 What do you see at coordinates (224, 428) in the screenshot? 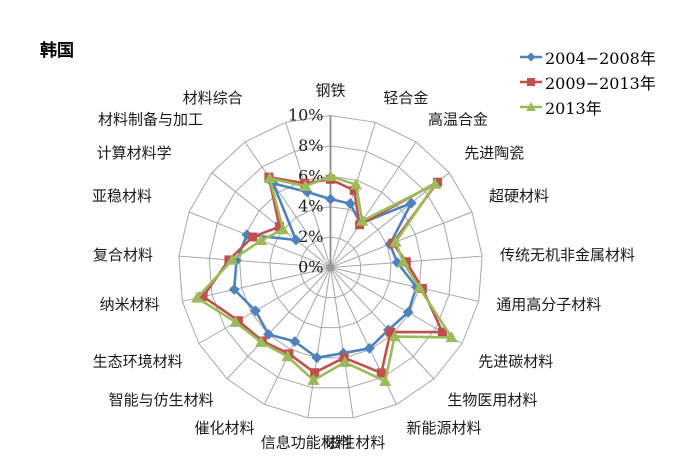
I see `axis-label-12: 催化材料` at bounding box center [224, 428].